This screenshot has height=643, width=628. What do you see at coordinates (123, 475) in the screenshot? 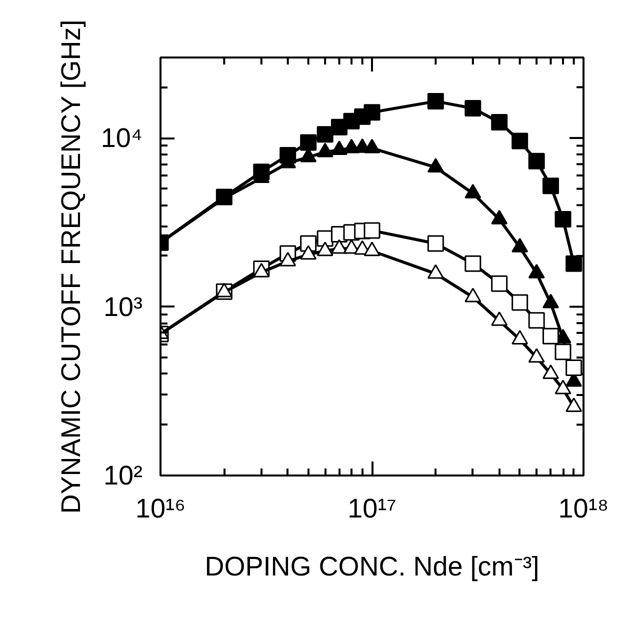
I see `y-tick-label: 10²` at bounding box center [123, 475].